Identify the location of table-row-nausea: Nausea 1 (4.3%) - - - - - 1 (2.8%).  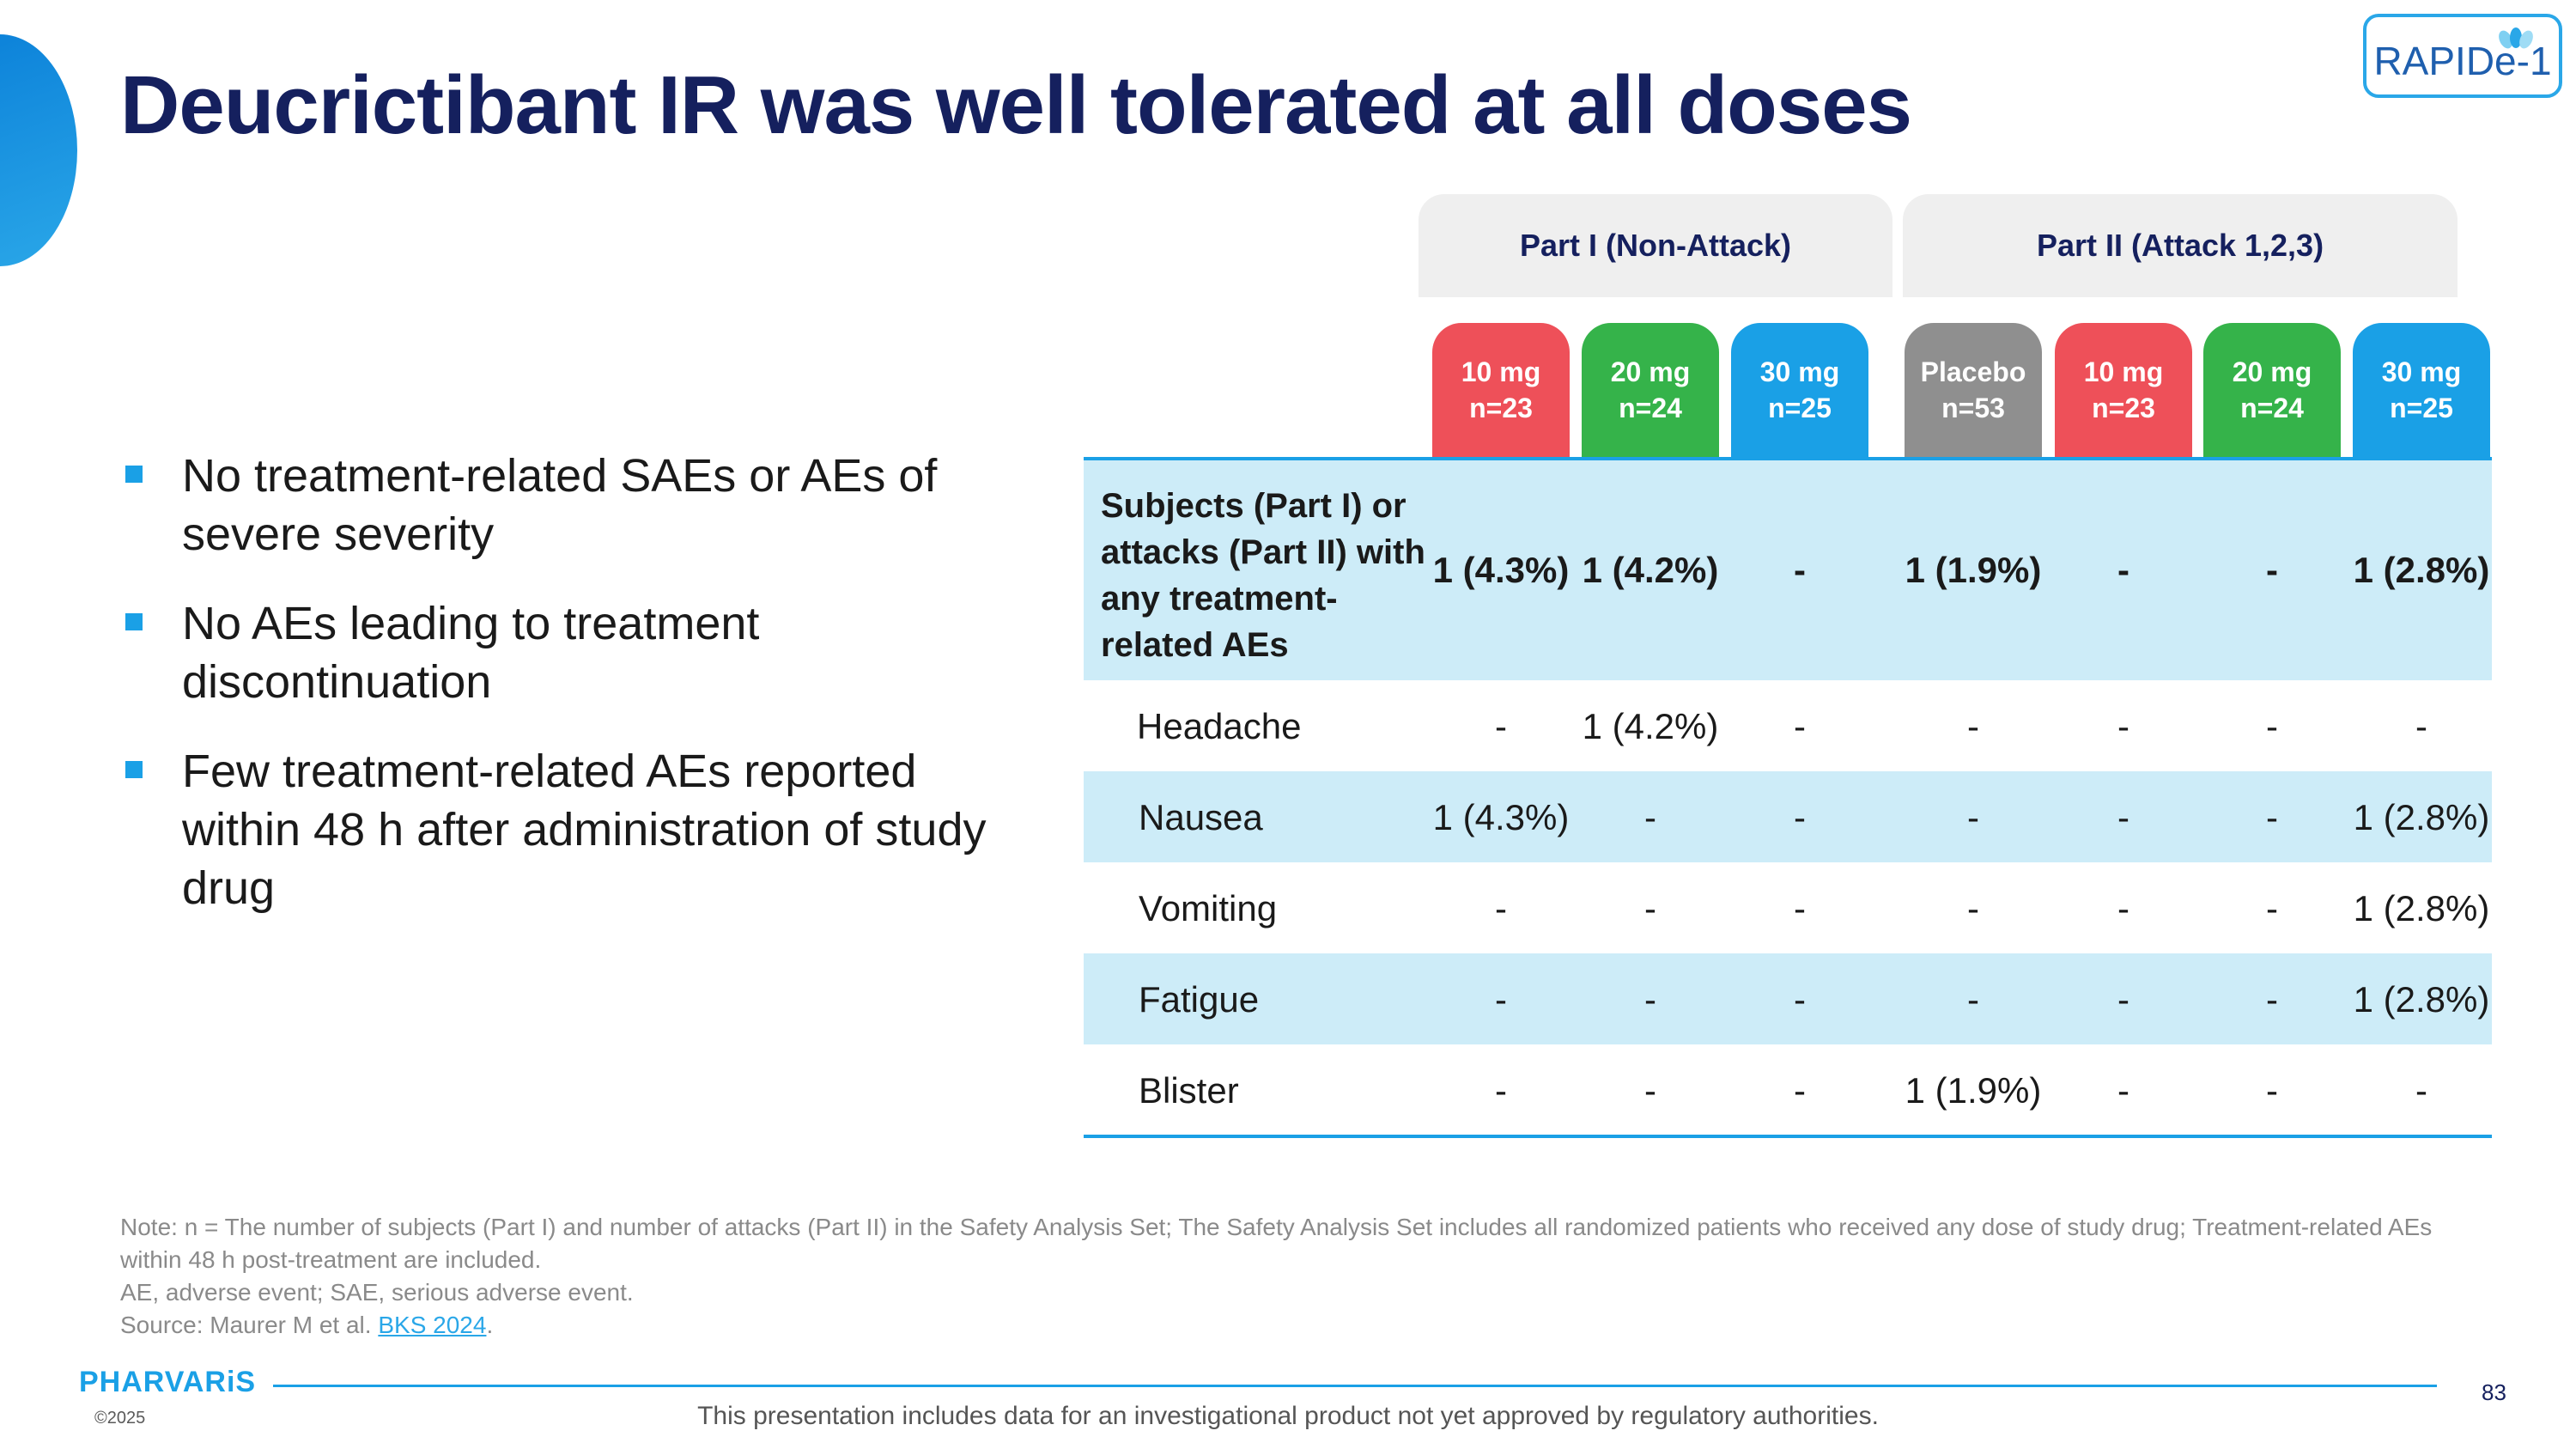
(1788, 816).